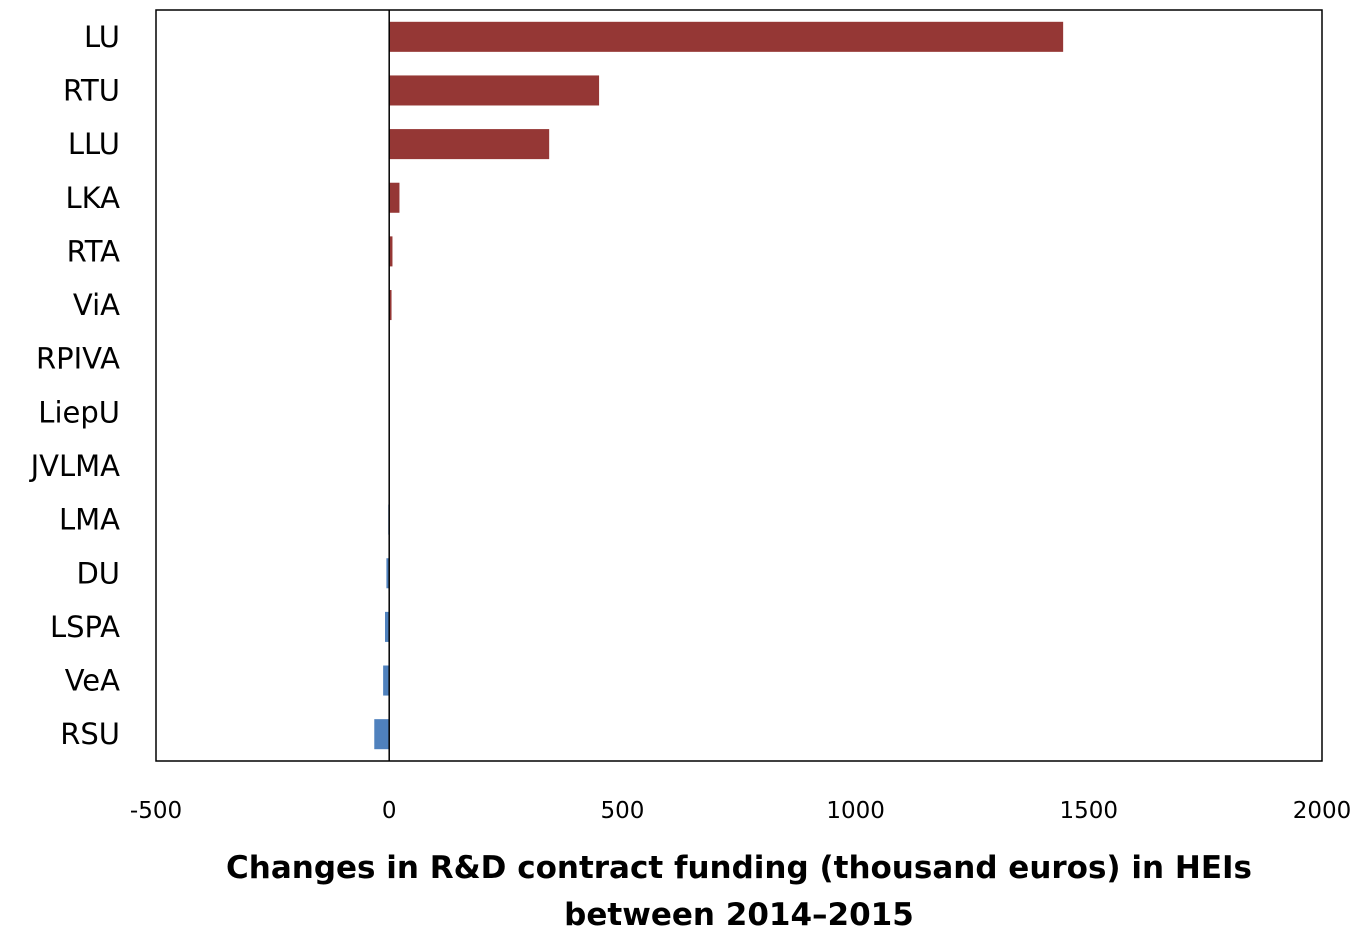 This screenshot has height=936, width=1363. Describe the element at coordinates (92, 681) in the screenshot. I see `category-label-vea: VeA` at that location.